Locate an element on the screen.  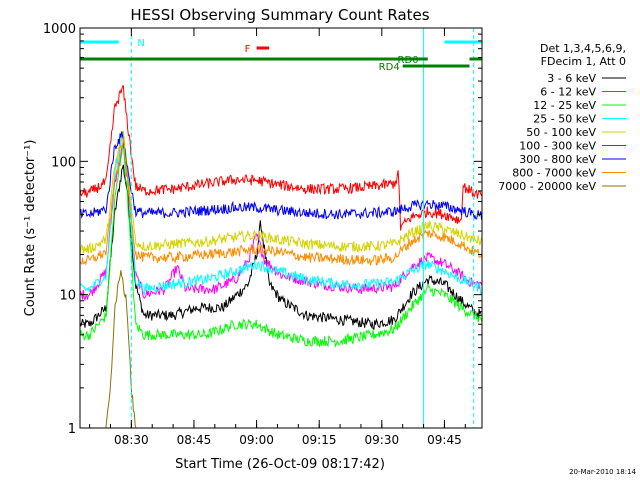
x-tick-label-4: 09:30 is located at coordinates (382, 440).